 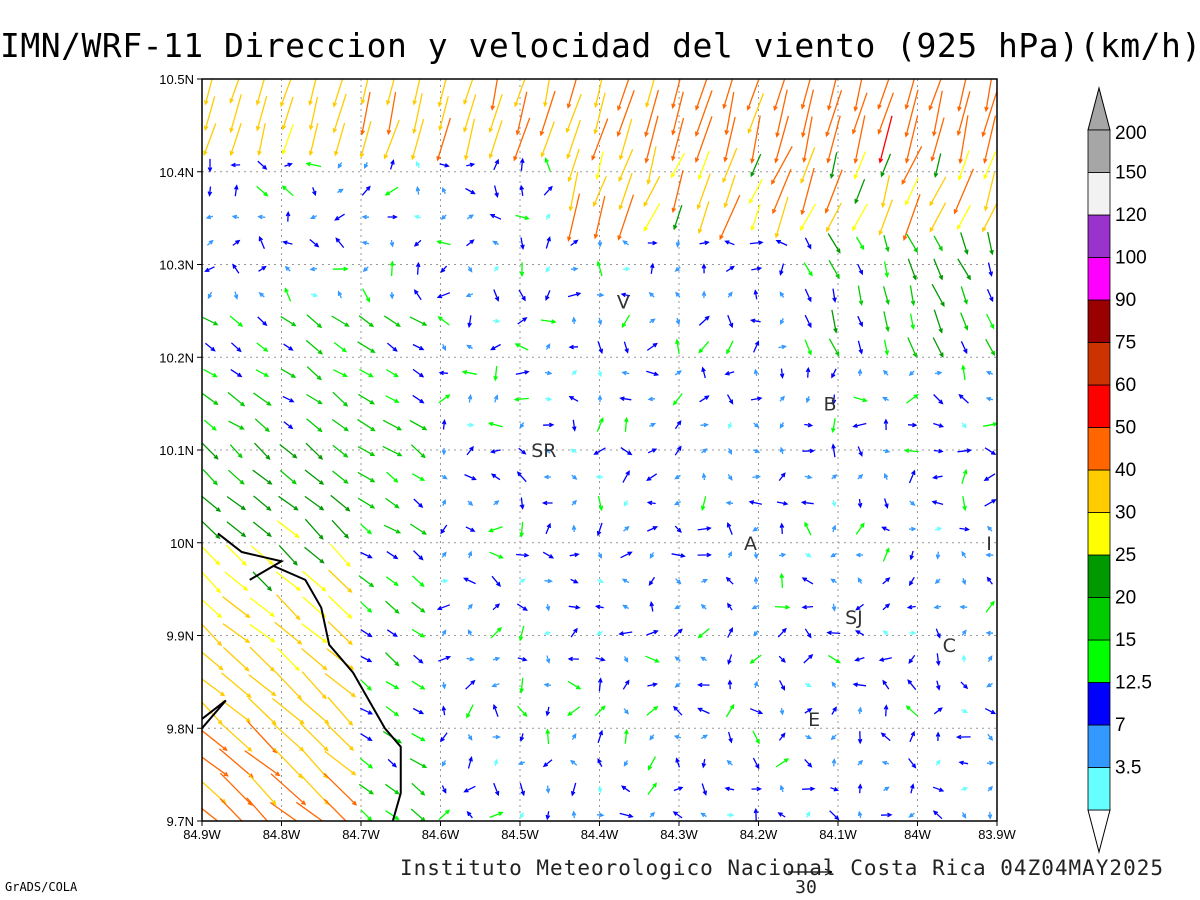 I want to click on software-label: GrADS/COLA, so click(x=41, y=887).